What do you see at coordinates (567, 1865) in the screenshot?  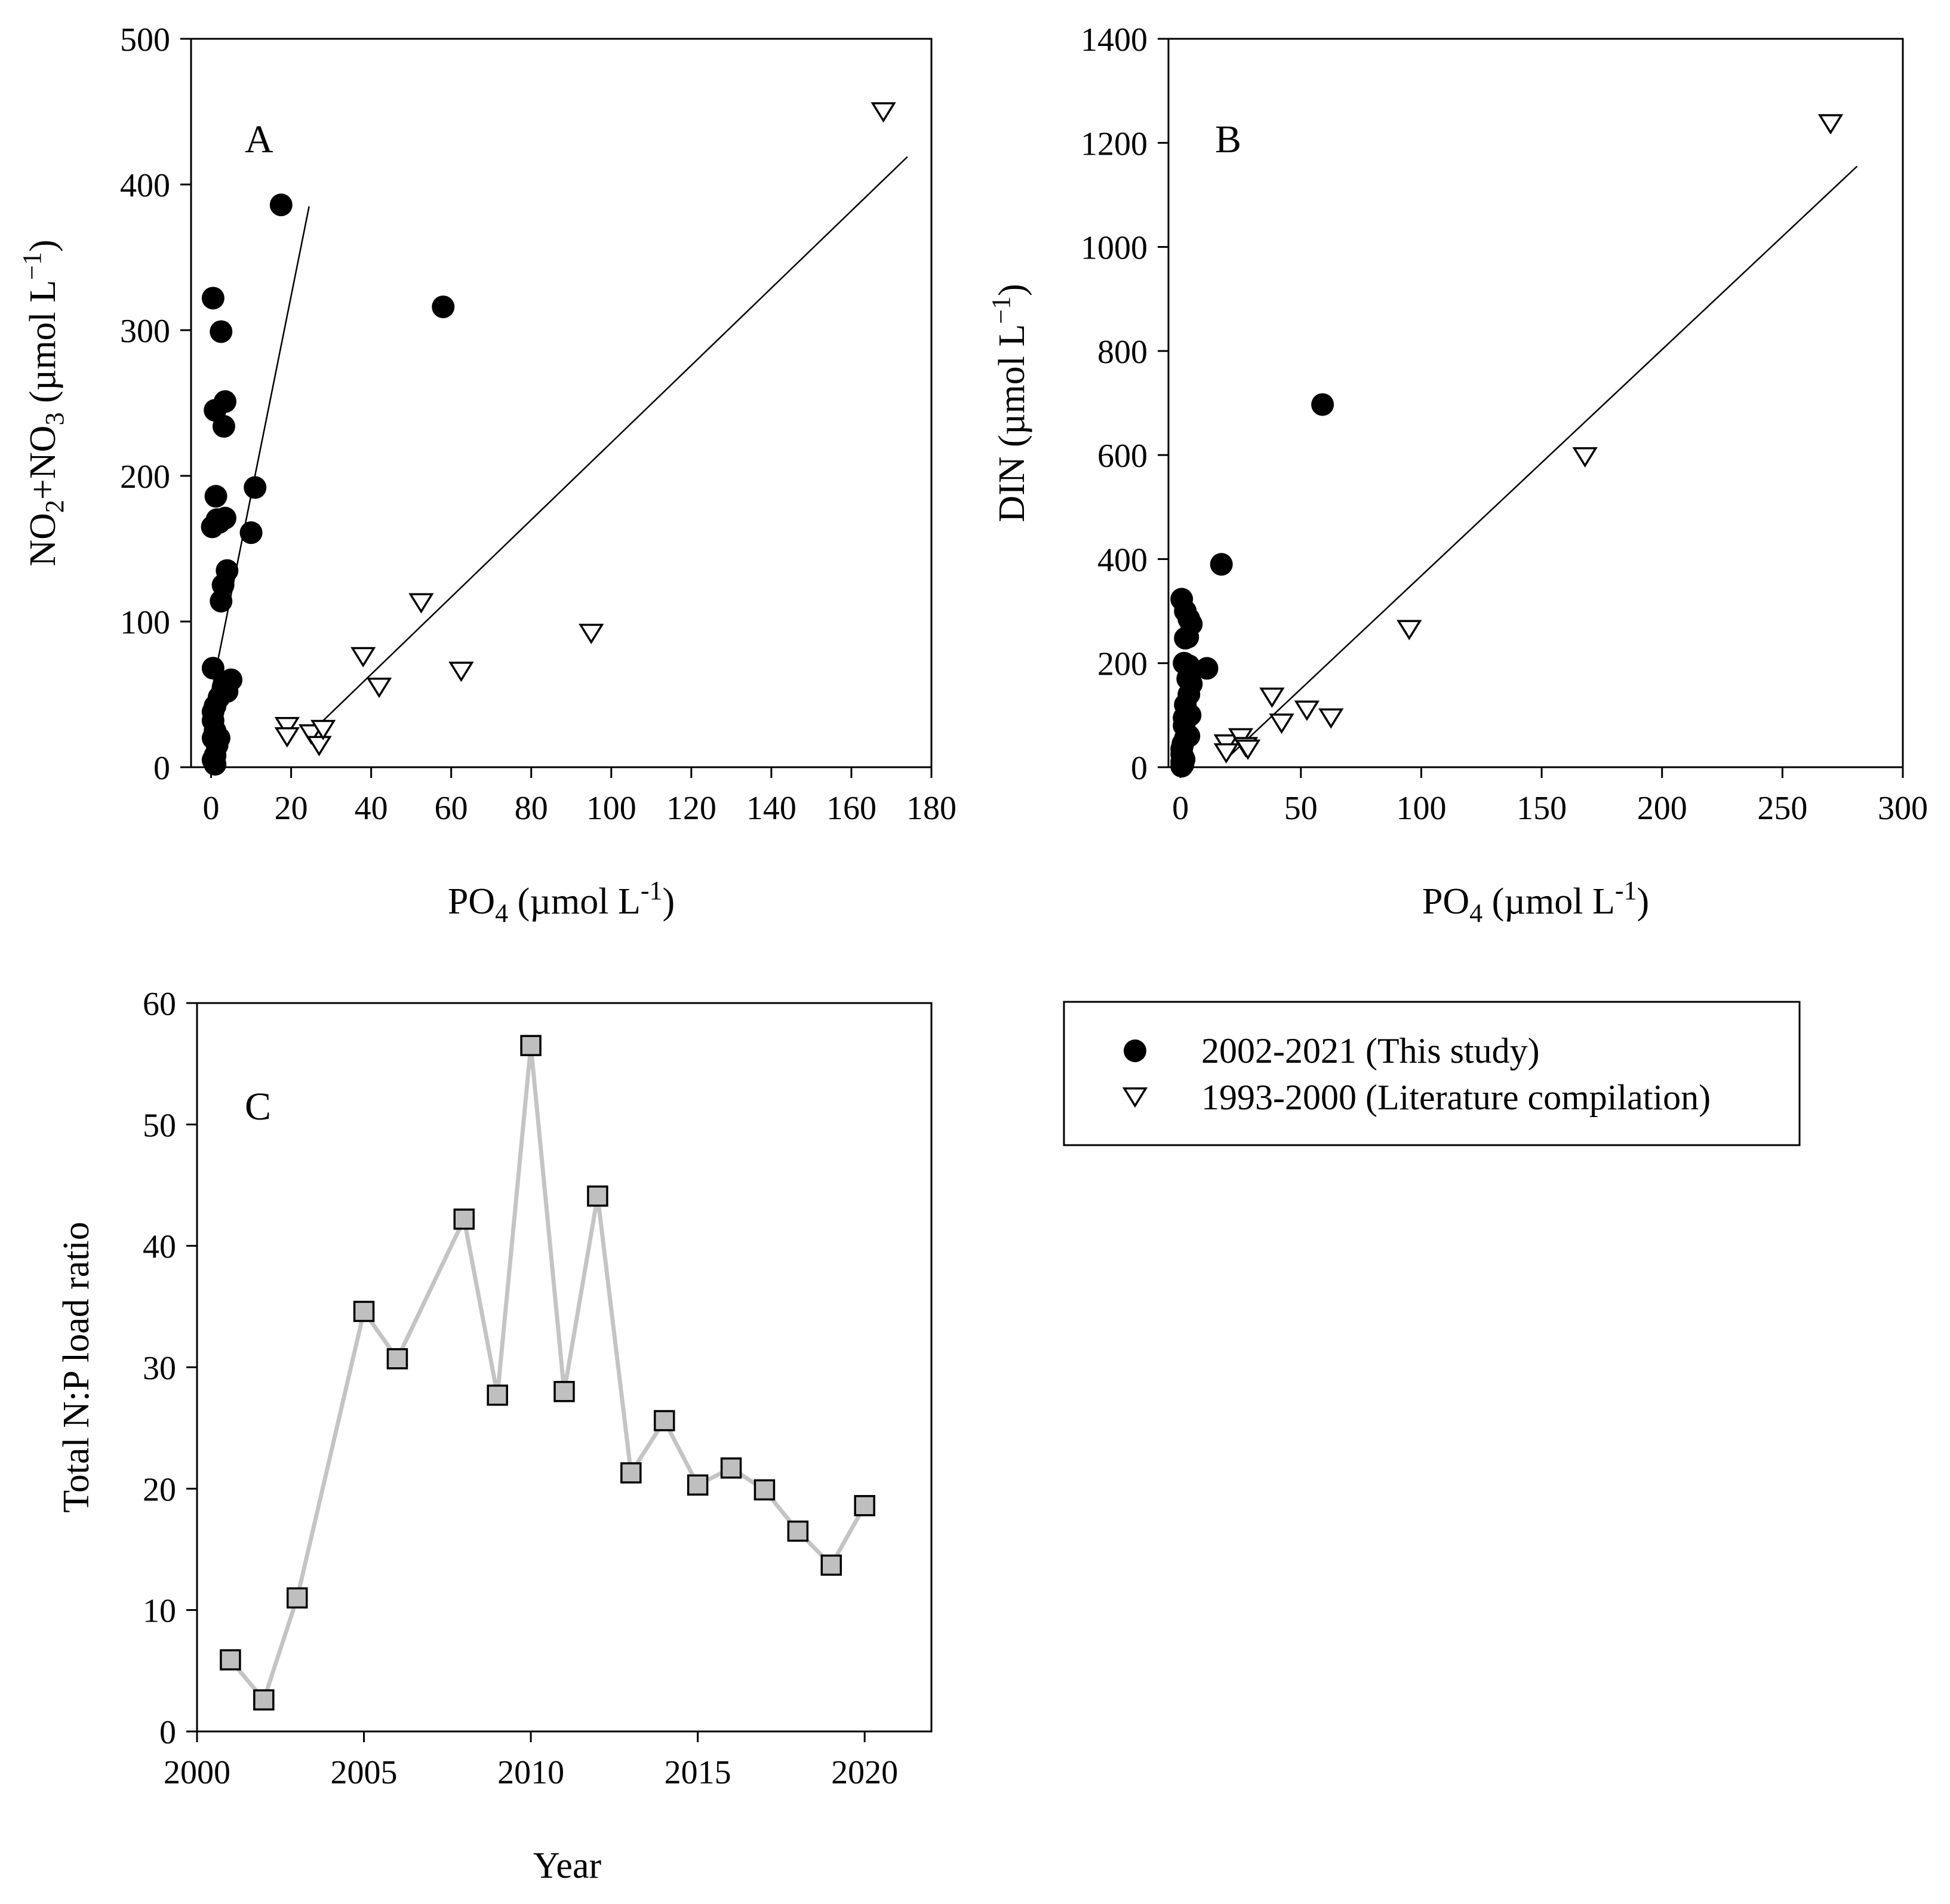 I see `panel-c-x-axis-label: Year` at bounding box center [567, 1865].